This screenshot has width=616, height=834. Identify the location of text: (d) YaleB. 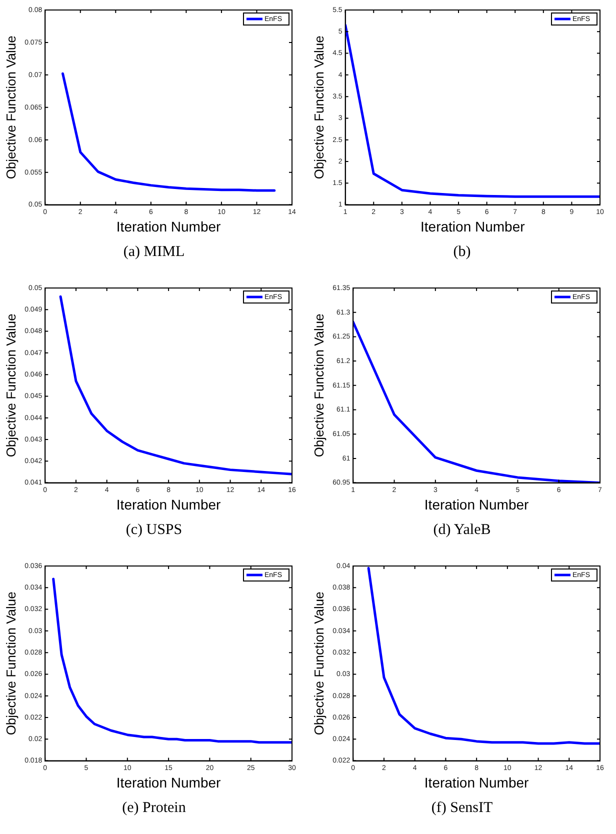
(462, 530).